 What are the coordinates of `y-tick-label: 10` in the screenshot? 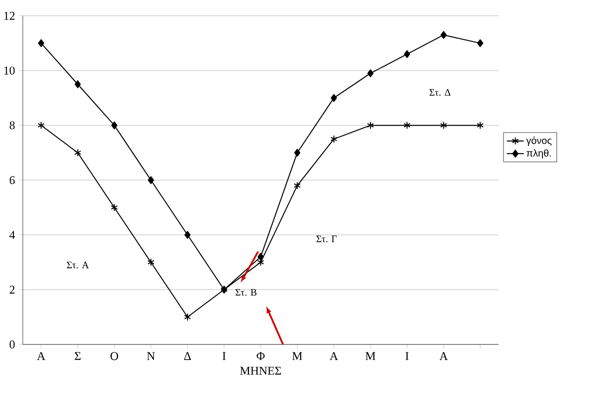 It's located at (9, 70).